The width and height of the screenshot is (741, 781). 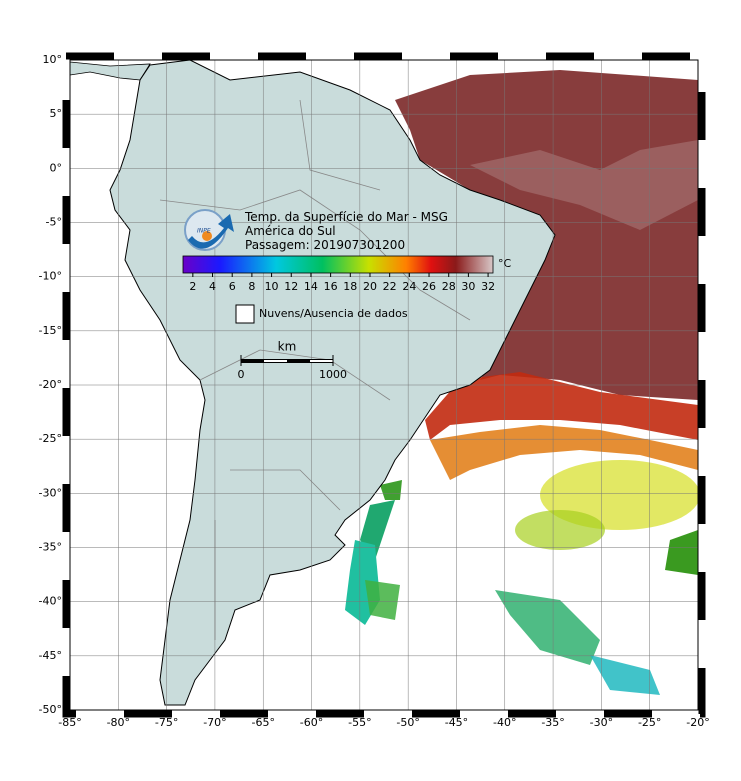 What do you see at coordinates (232, 286) in the screenshot?
I see `colorbar-tick-label: 6` at bounding box center [232, 286].